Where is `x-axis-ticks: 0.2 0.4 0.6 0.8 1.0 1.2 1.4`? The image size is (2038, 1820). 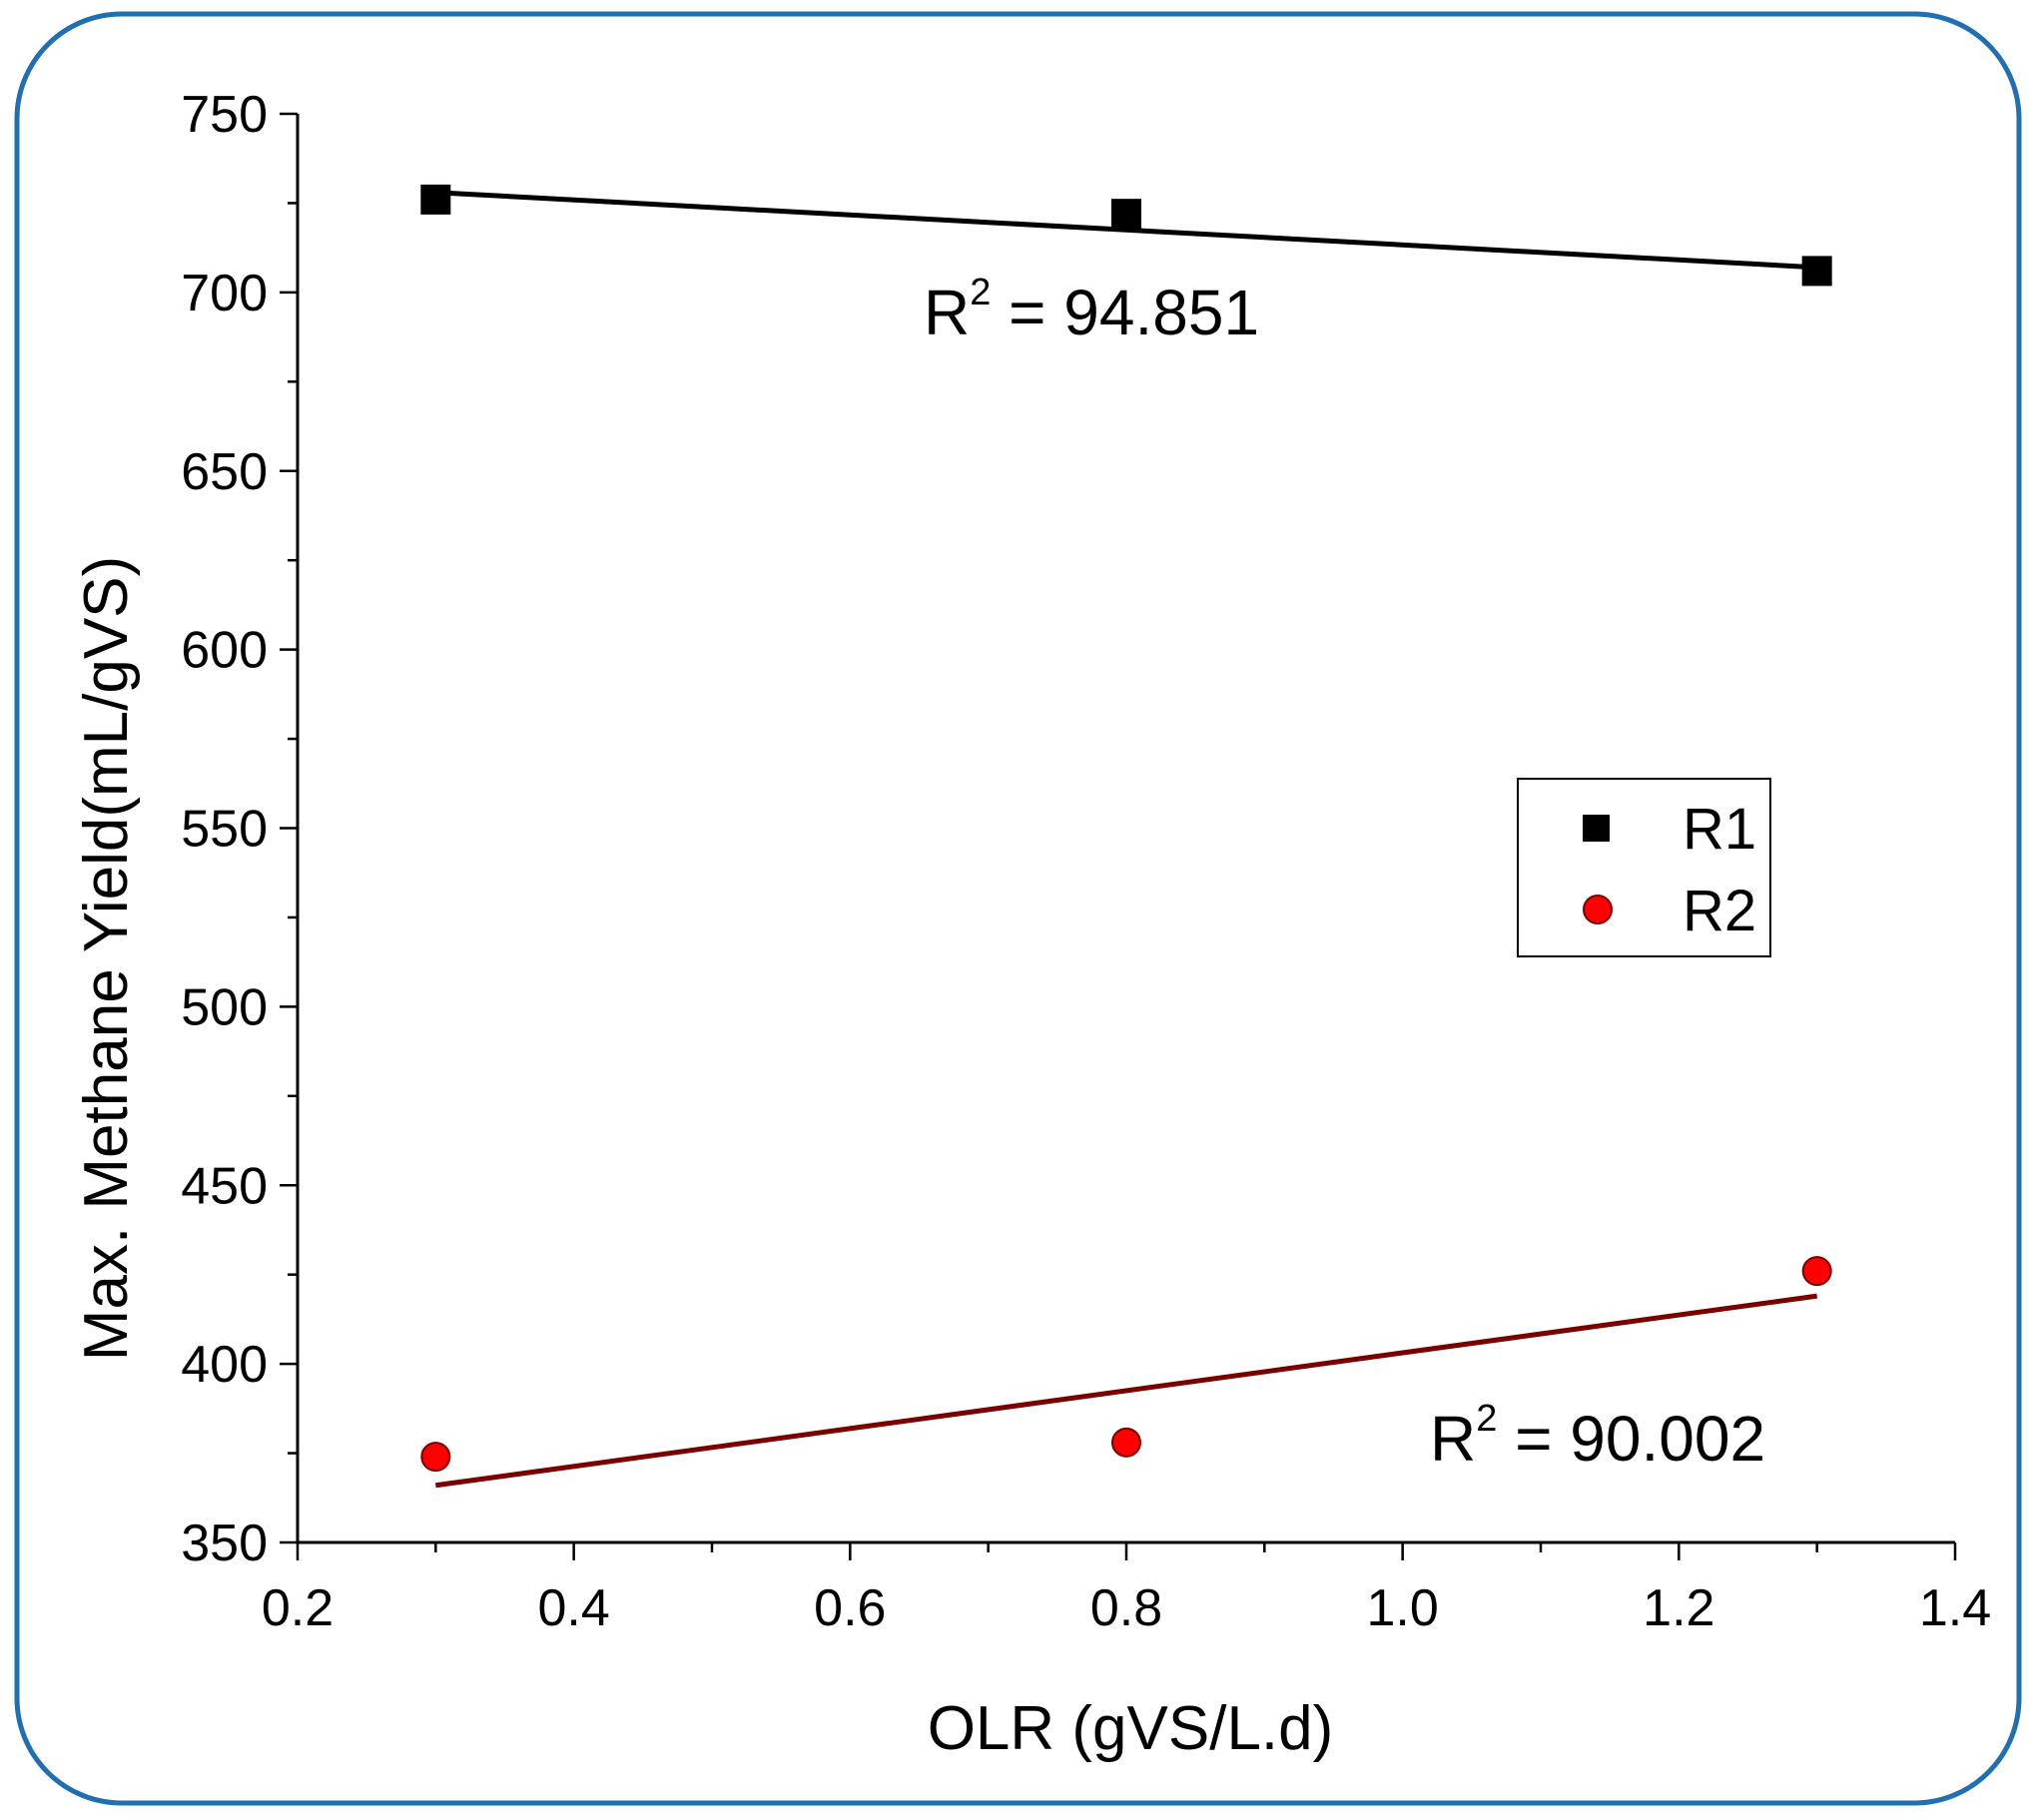
x-axis-ticks: 0.2 0.4 0.6 0.8 1.0 1.2 1.4 is located at coordinates (1126, 1589).